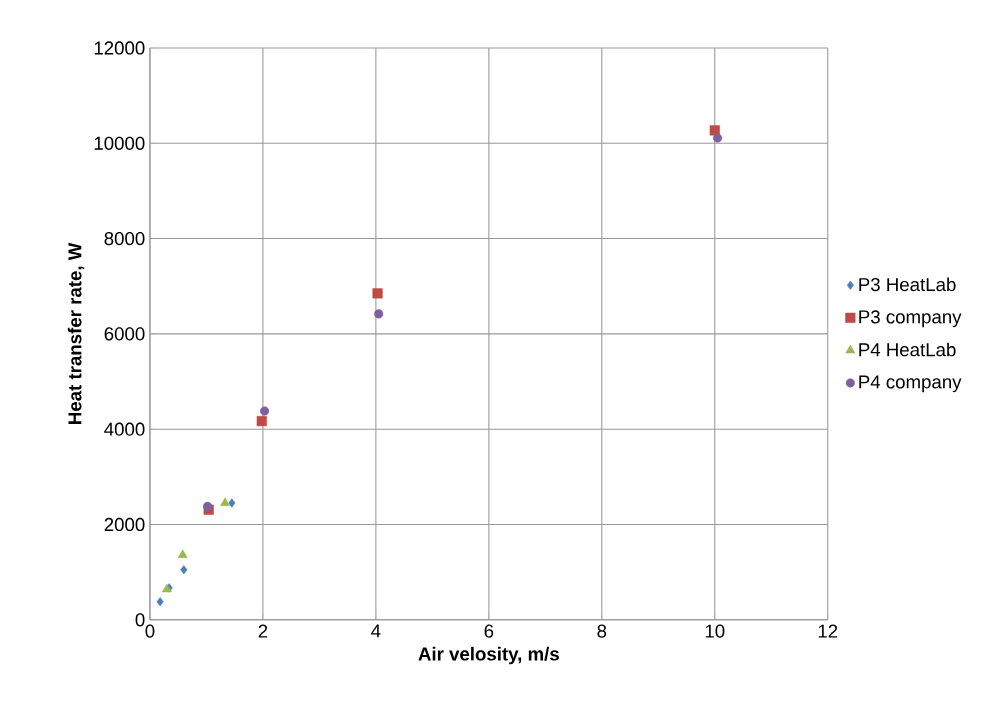  I want to click on y-tick-label: 8000, so click(124, 239).